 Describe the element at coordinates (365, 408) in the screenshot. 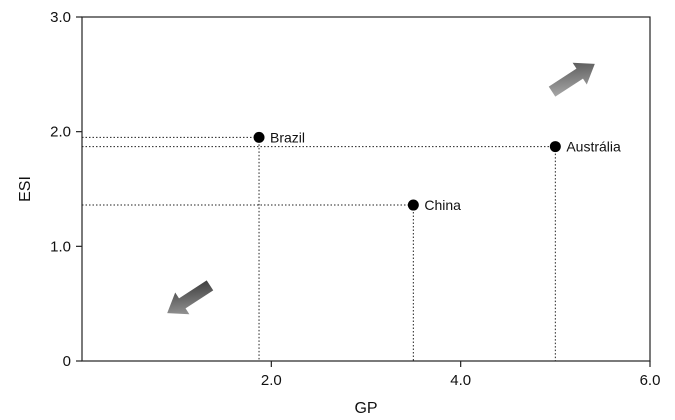

I see `x-axis-title: GP` at that location.